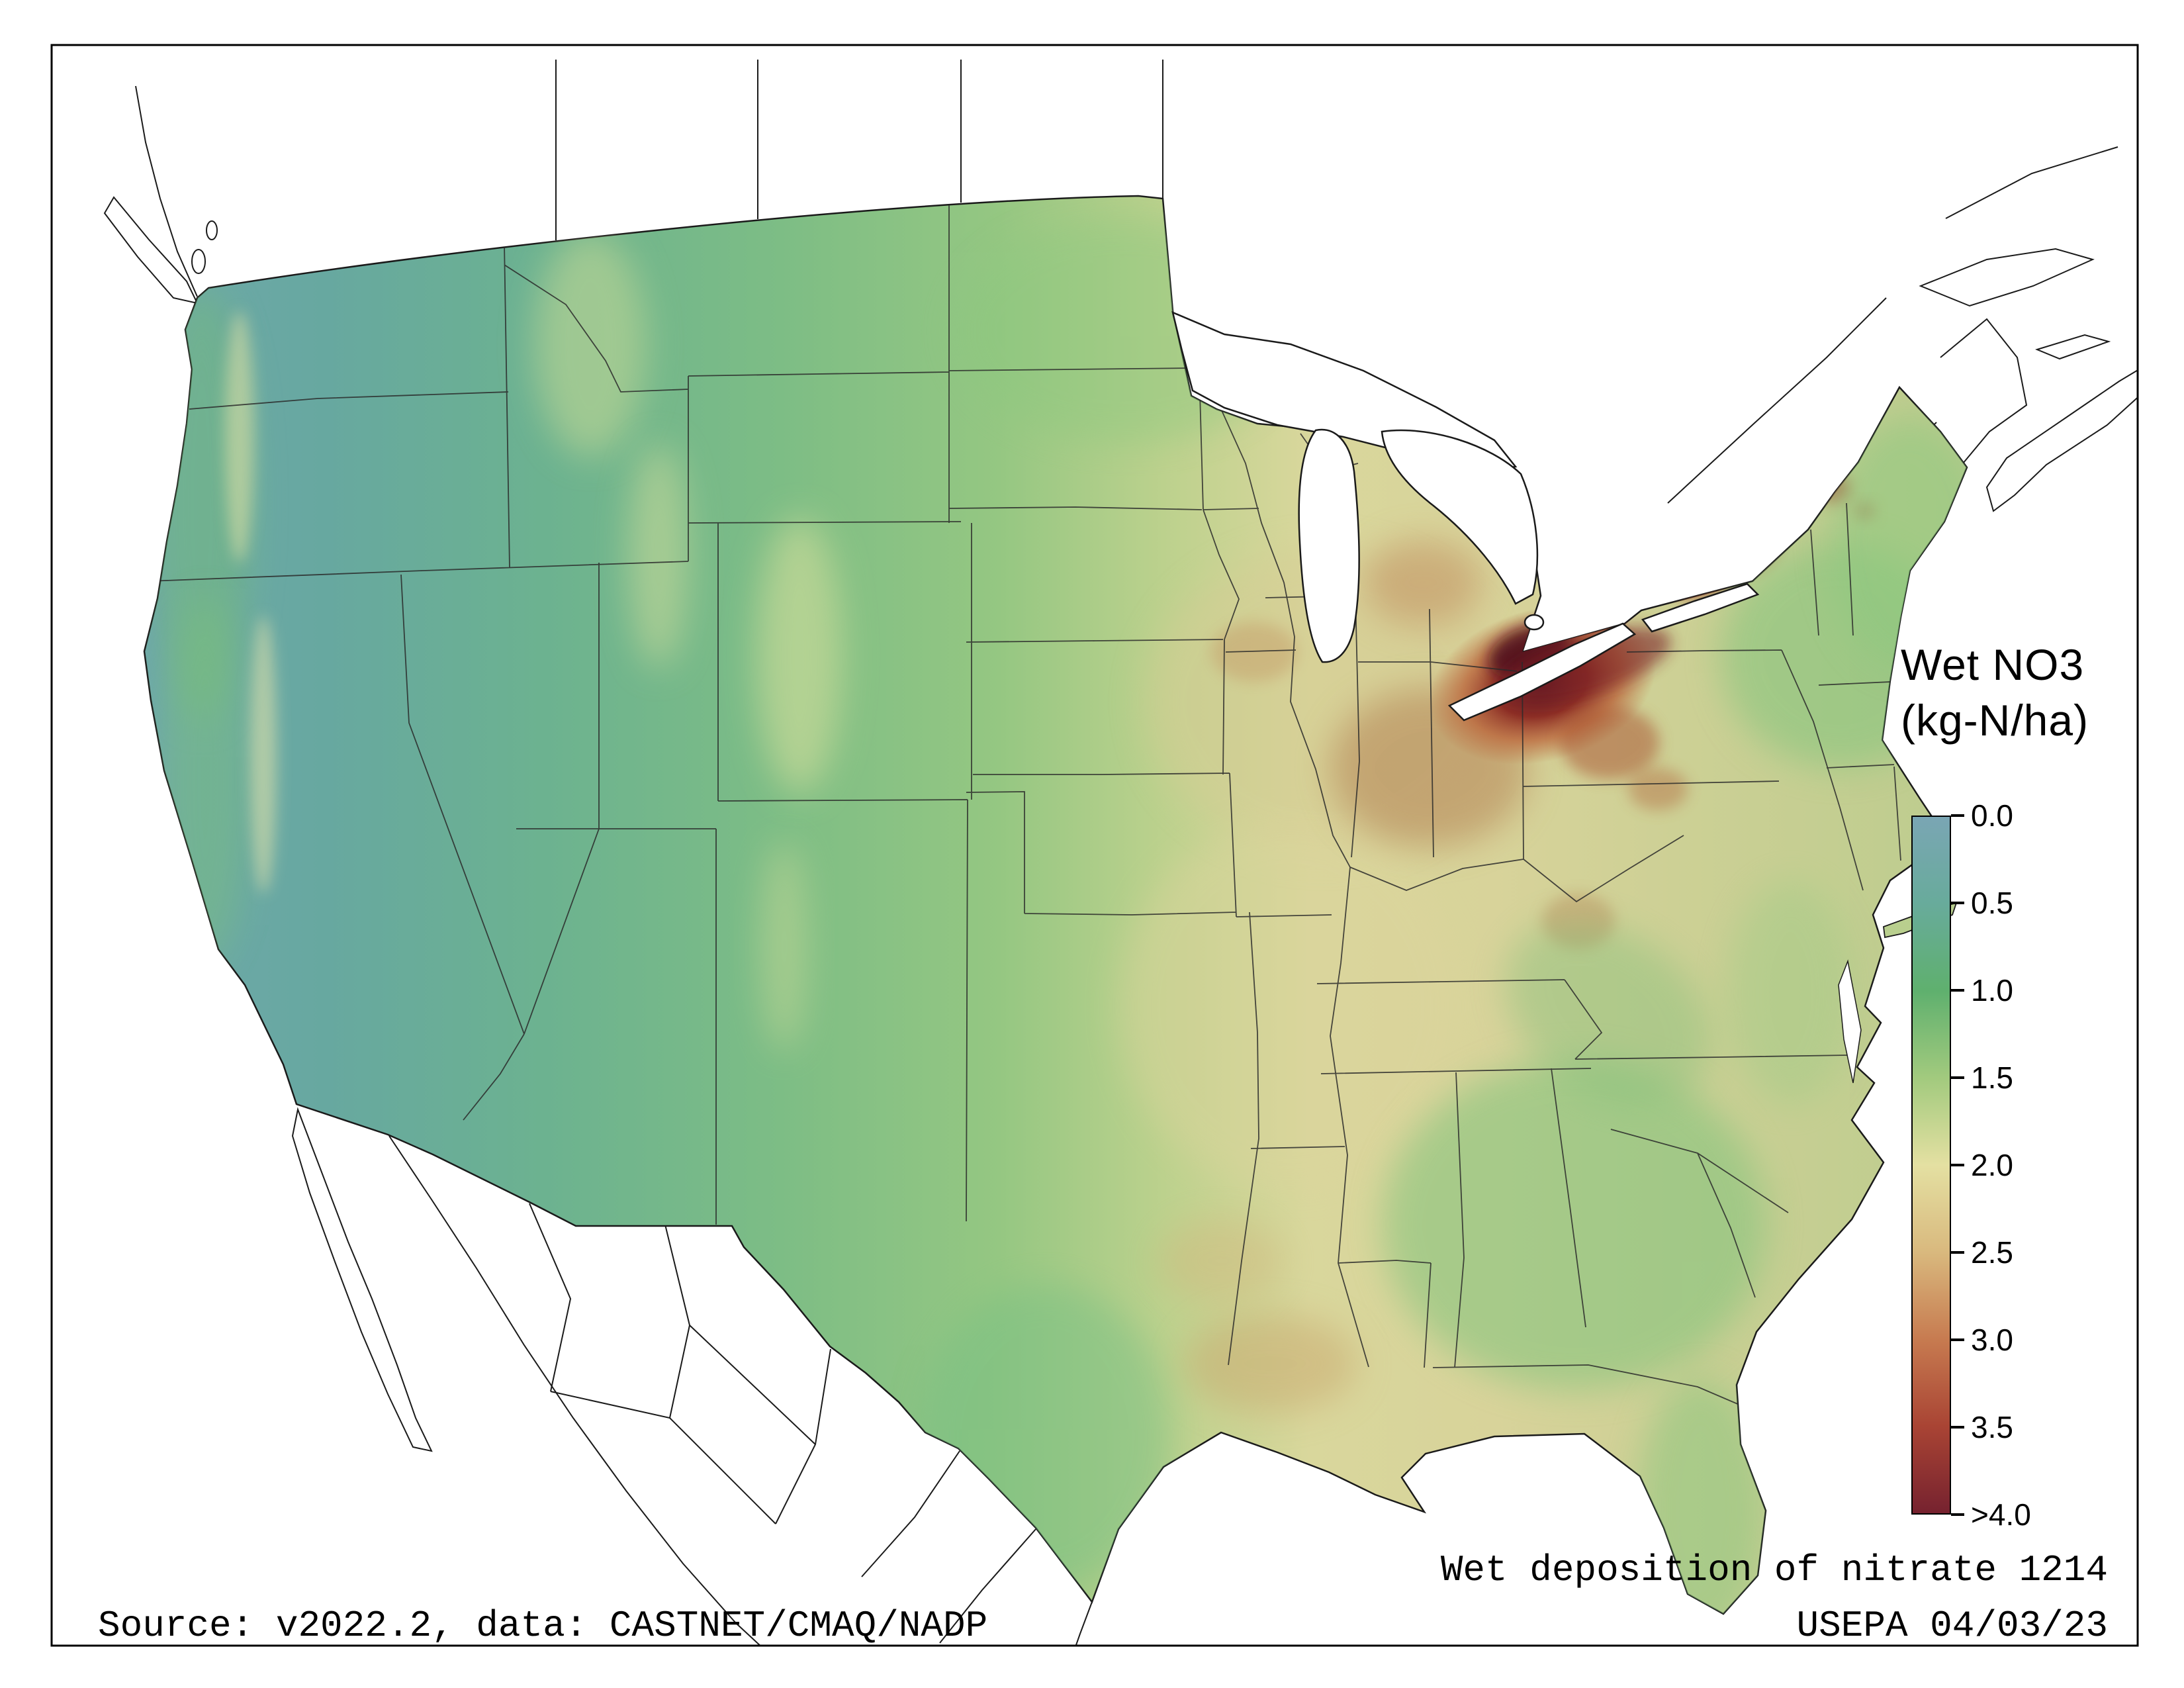  I want to click on great-lakes, so click(1465, 516).